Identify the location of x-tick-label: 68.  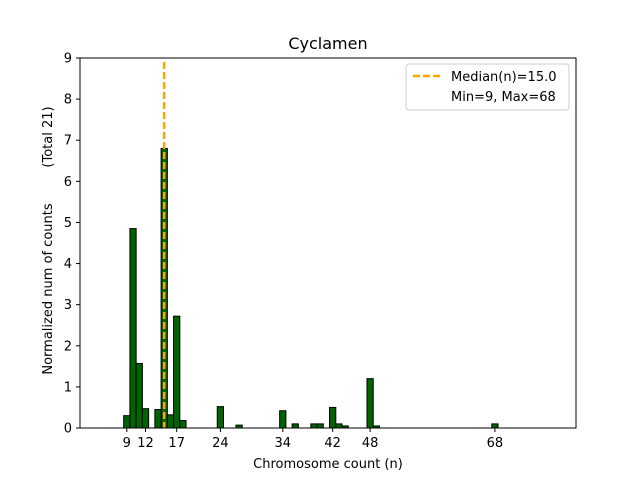
(495, 443).